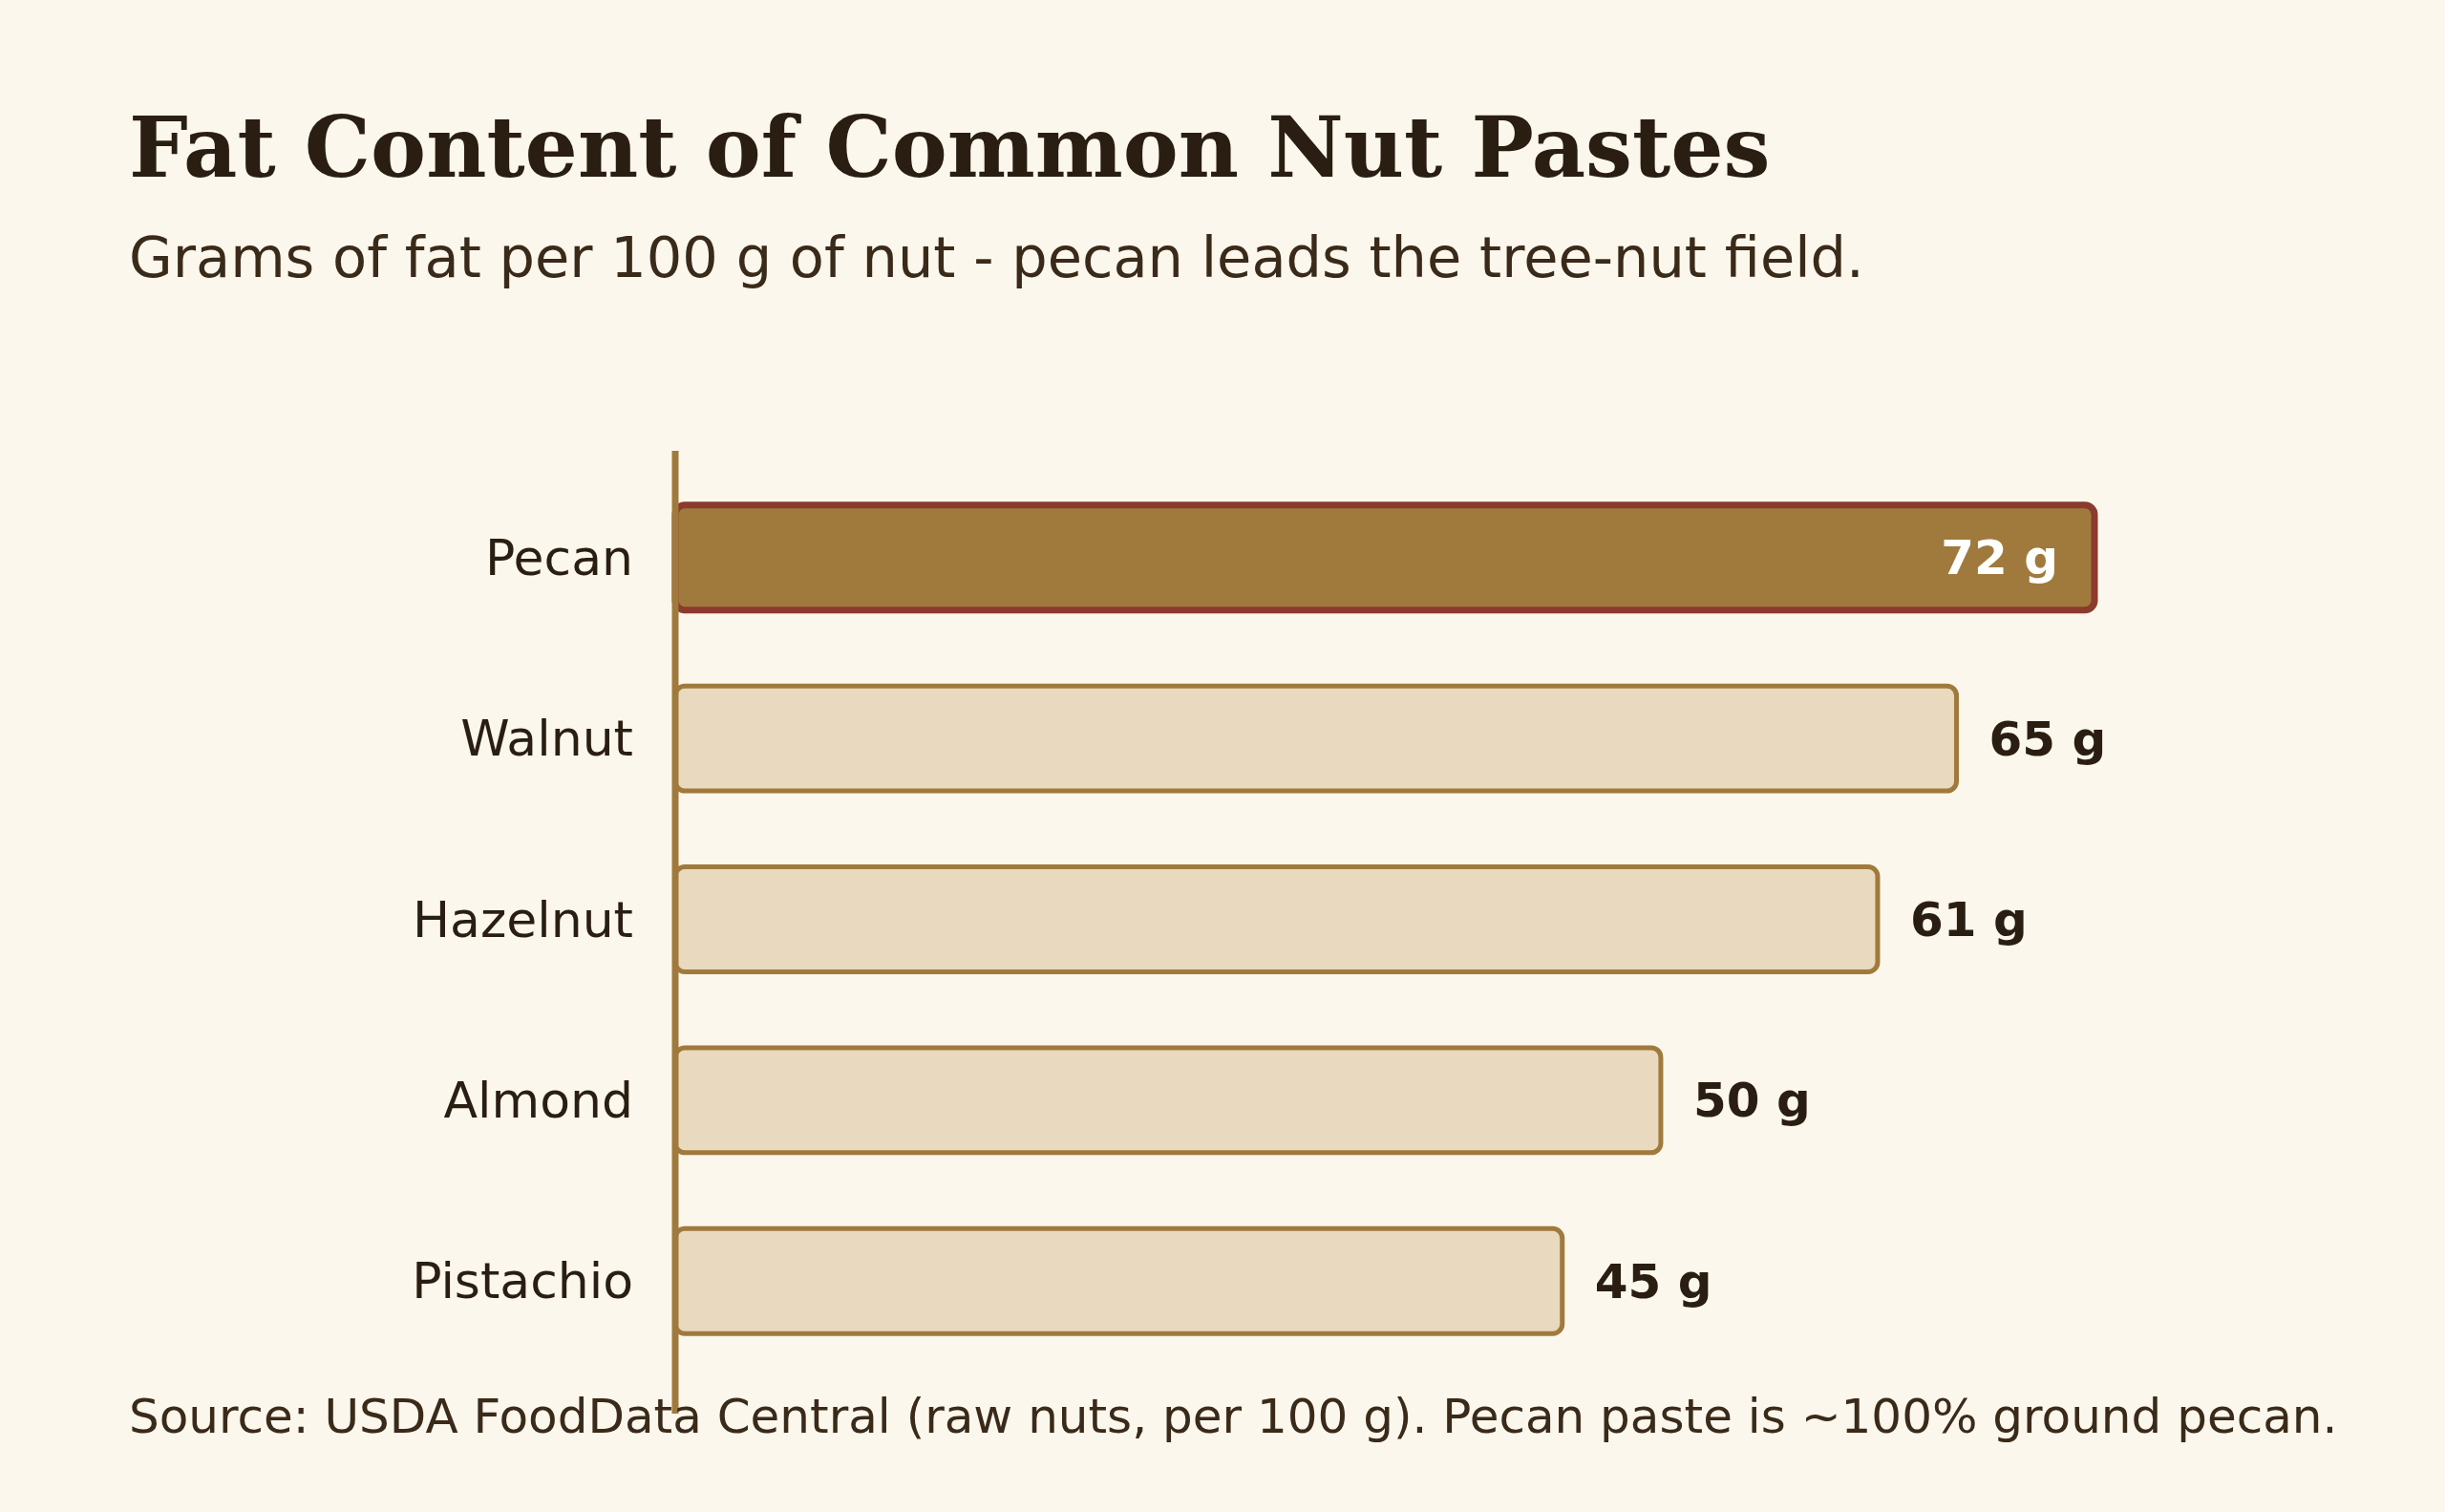 This screenshot has width=2445, height=1512. I want to click on data-label: 61 g, so click(1969, 920).